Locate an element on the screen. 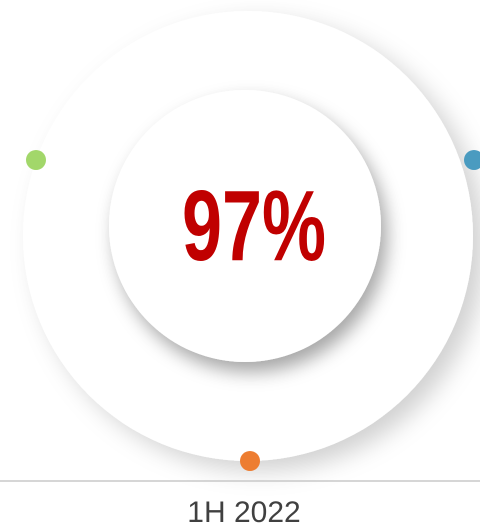 This screenshot has height=531, width=480. blue-dot is located at coordinates (472, 160).